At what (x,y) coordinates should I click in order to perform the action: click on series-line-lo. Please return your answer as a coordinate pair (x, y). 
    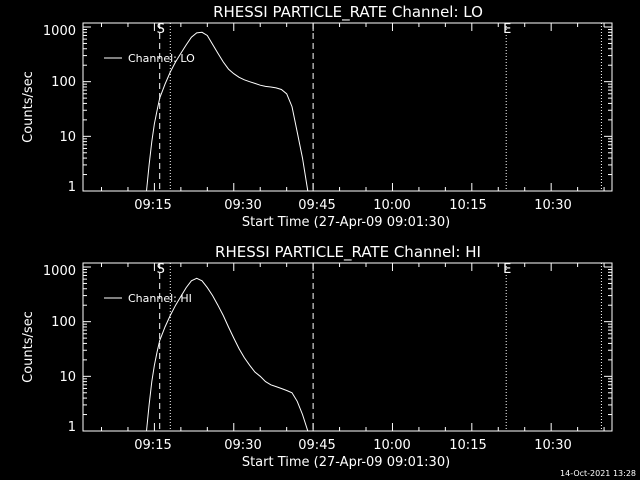
    Looking at the image, I should click on (227, 111).